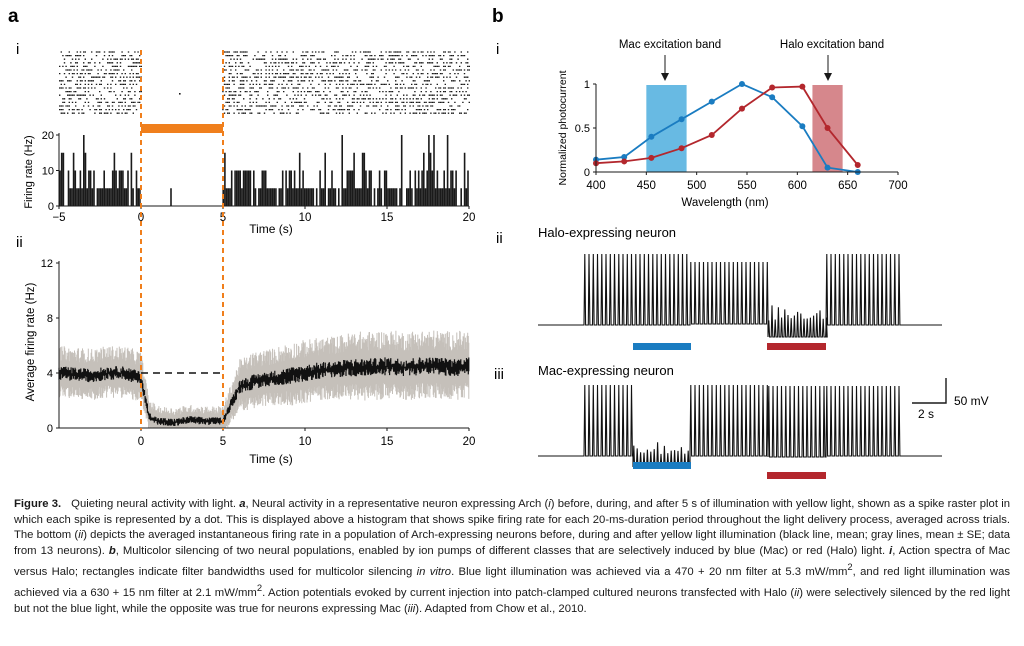  Describe the element at coordinates (434, 571) in the screenshot. I see `caption-italic: in vitro` at that location.